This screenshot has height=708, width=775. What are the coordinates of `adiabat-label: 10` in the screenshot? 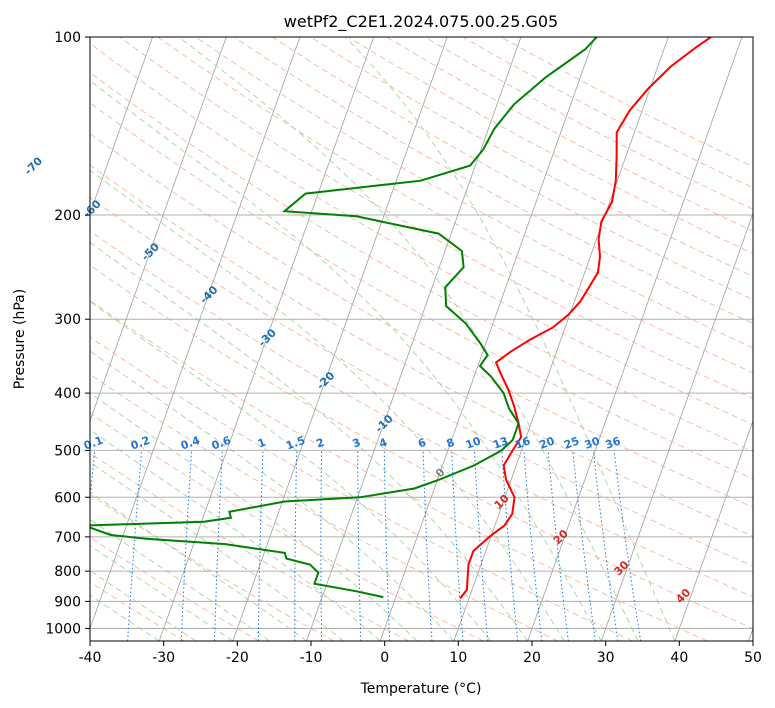 It's located at (502, 502).